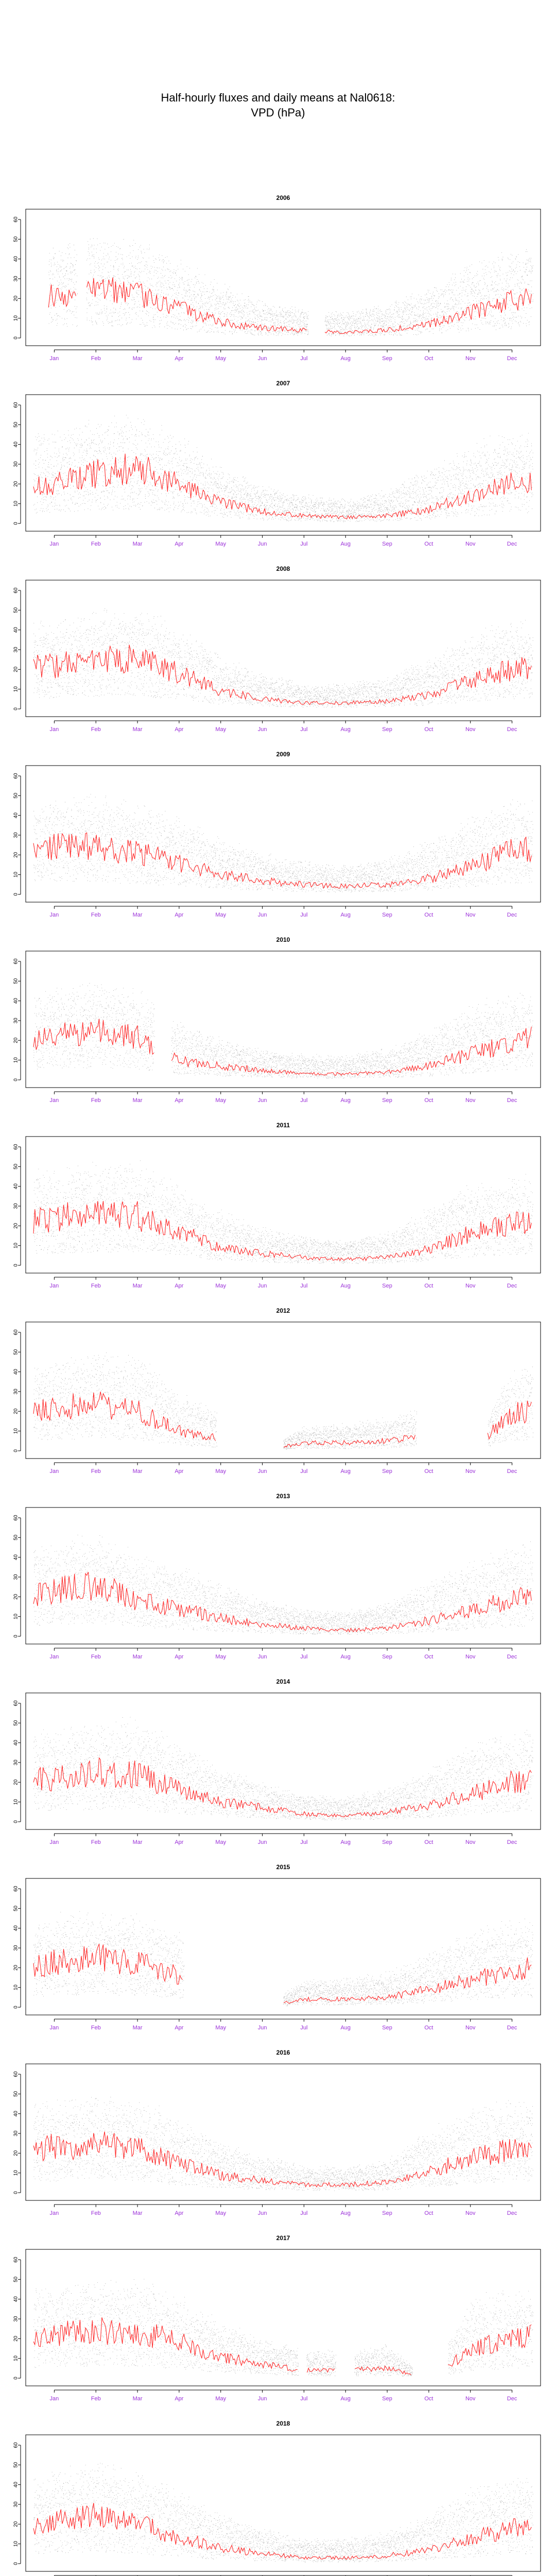 Image resolution: width=556 pixels, height=2576 pixels. I want to click on panel-title-2017: 2017, so click(283, 2238).